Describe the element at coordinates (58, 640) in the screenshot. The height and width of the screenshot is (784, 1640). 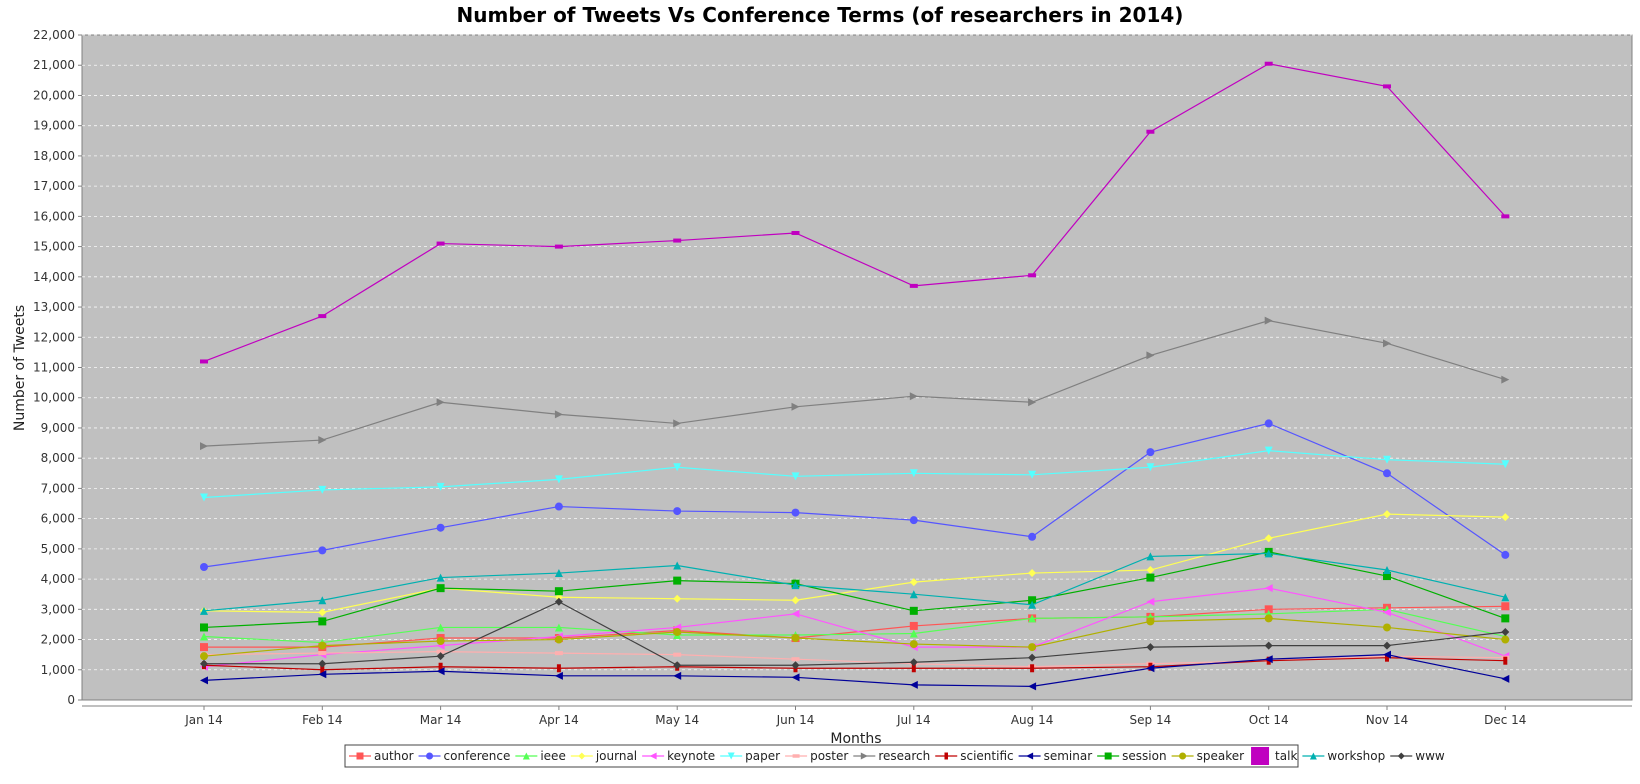
I see `y-tick-label: 2,000` at that location.